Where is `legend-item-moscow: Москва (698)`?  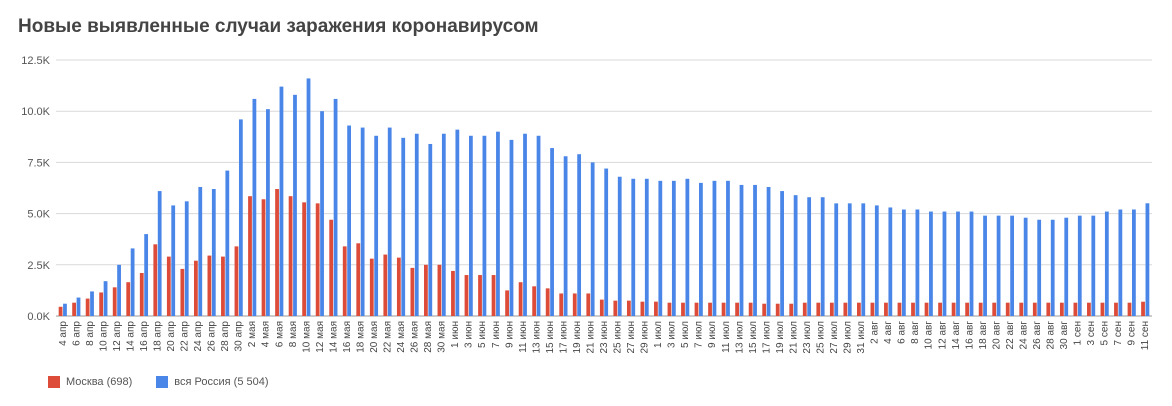 legend-item-moscow: Москва (698) is located at coordinates (90, 382).